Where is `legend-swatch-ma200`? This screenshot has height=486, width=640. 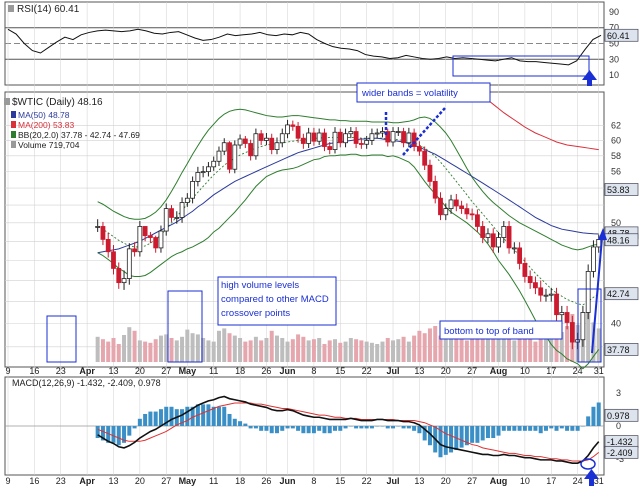
legend-swatch-ma200 is located at coordinates (13, 124).